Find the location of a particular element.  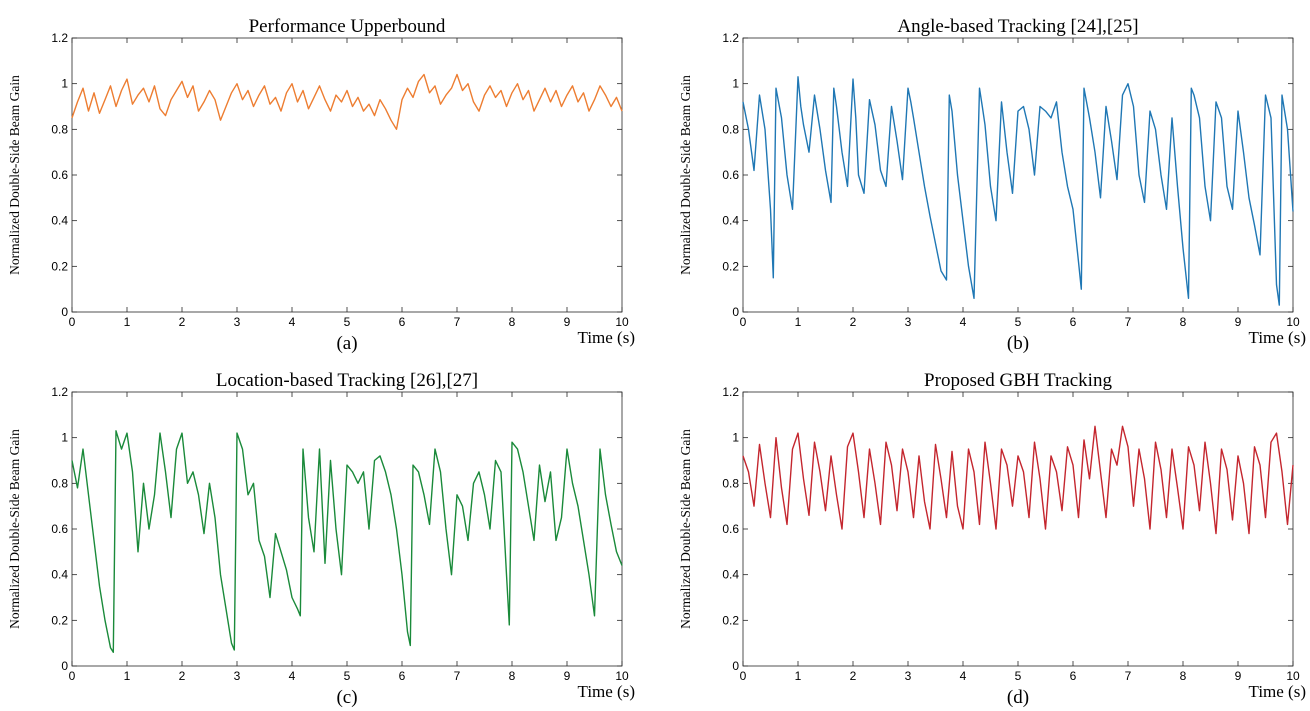

panel-caption: (b) is located at coordinates (1018, 343).